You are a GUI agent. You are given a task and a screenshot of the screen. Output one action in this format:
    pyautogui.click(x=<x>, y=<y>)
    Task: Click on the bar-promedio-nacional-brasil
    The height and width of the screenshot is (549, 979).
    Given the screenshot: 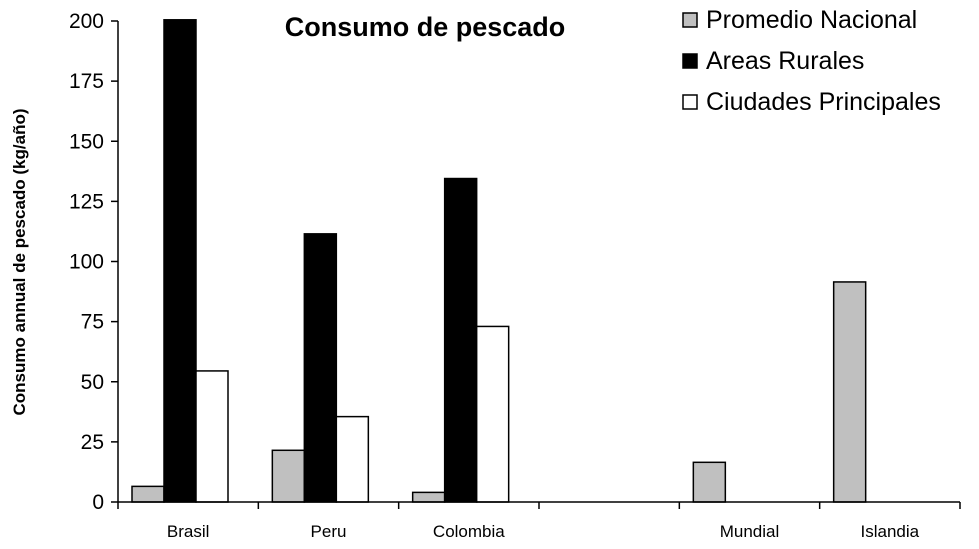 What is the action you would take?
    pyautogui.click(x=148, y=494)
    